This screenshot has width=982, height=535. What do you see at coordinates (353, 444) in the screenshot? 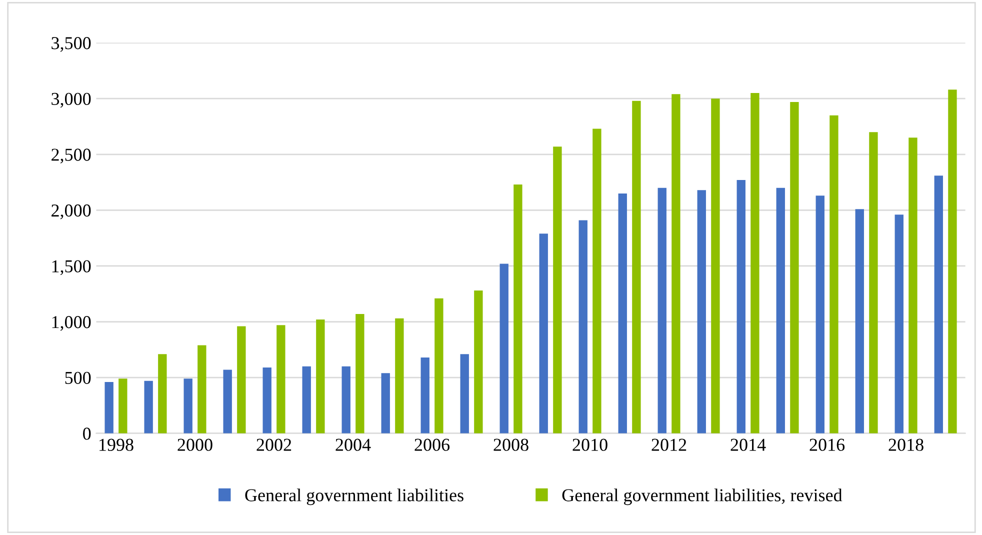
I see `x-tick-label: 2004` at bounding box center [353, 444].